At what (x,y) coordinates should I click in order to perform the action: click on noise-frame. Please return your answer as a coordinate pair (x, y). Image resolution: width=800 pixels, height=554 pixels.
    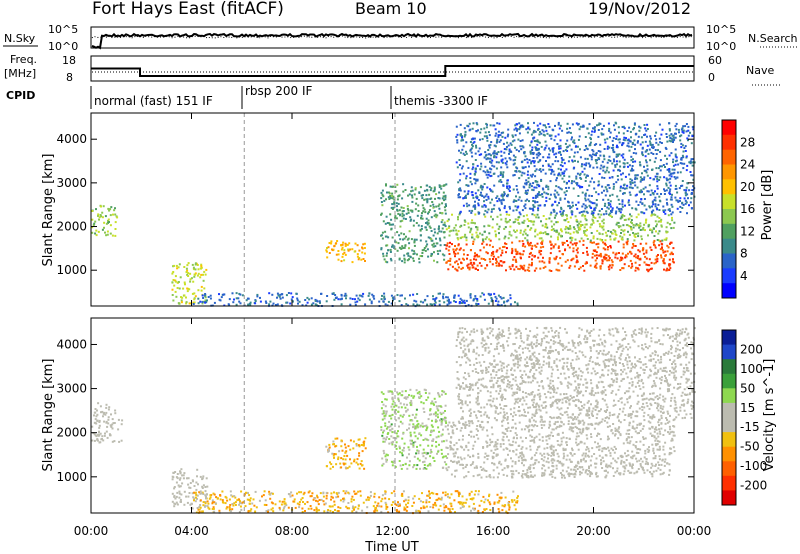
    Looking at the image, I should click on (392, 37).